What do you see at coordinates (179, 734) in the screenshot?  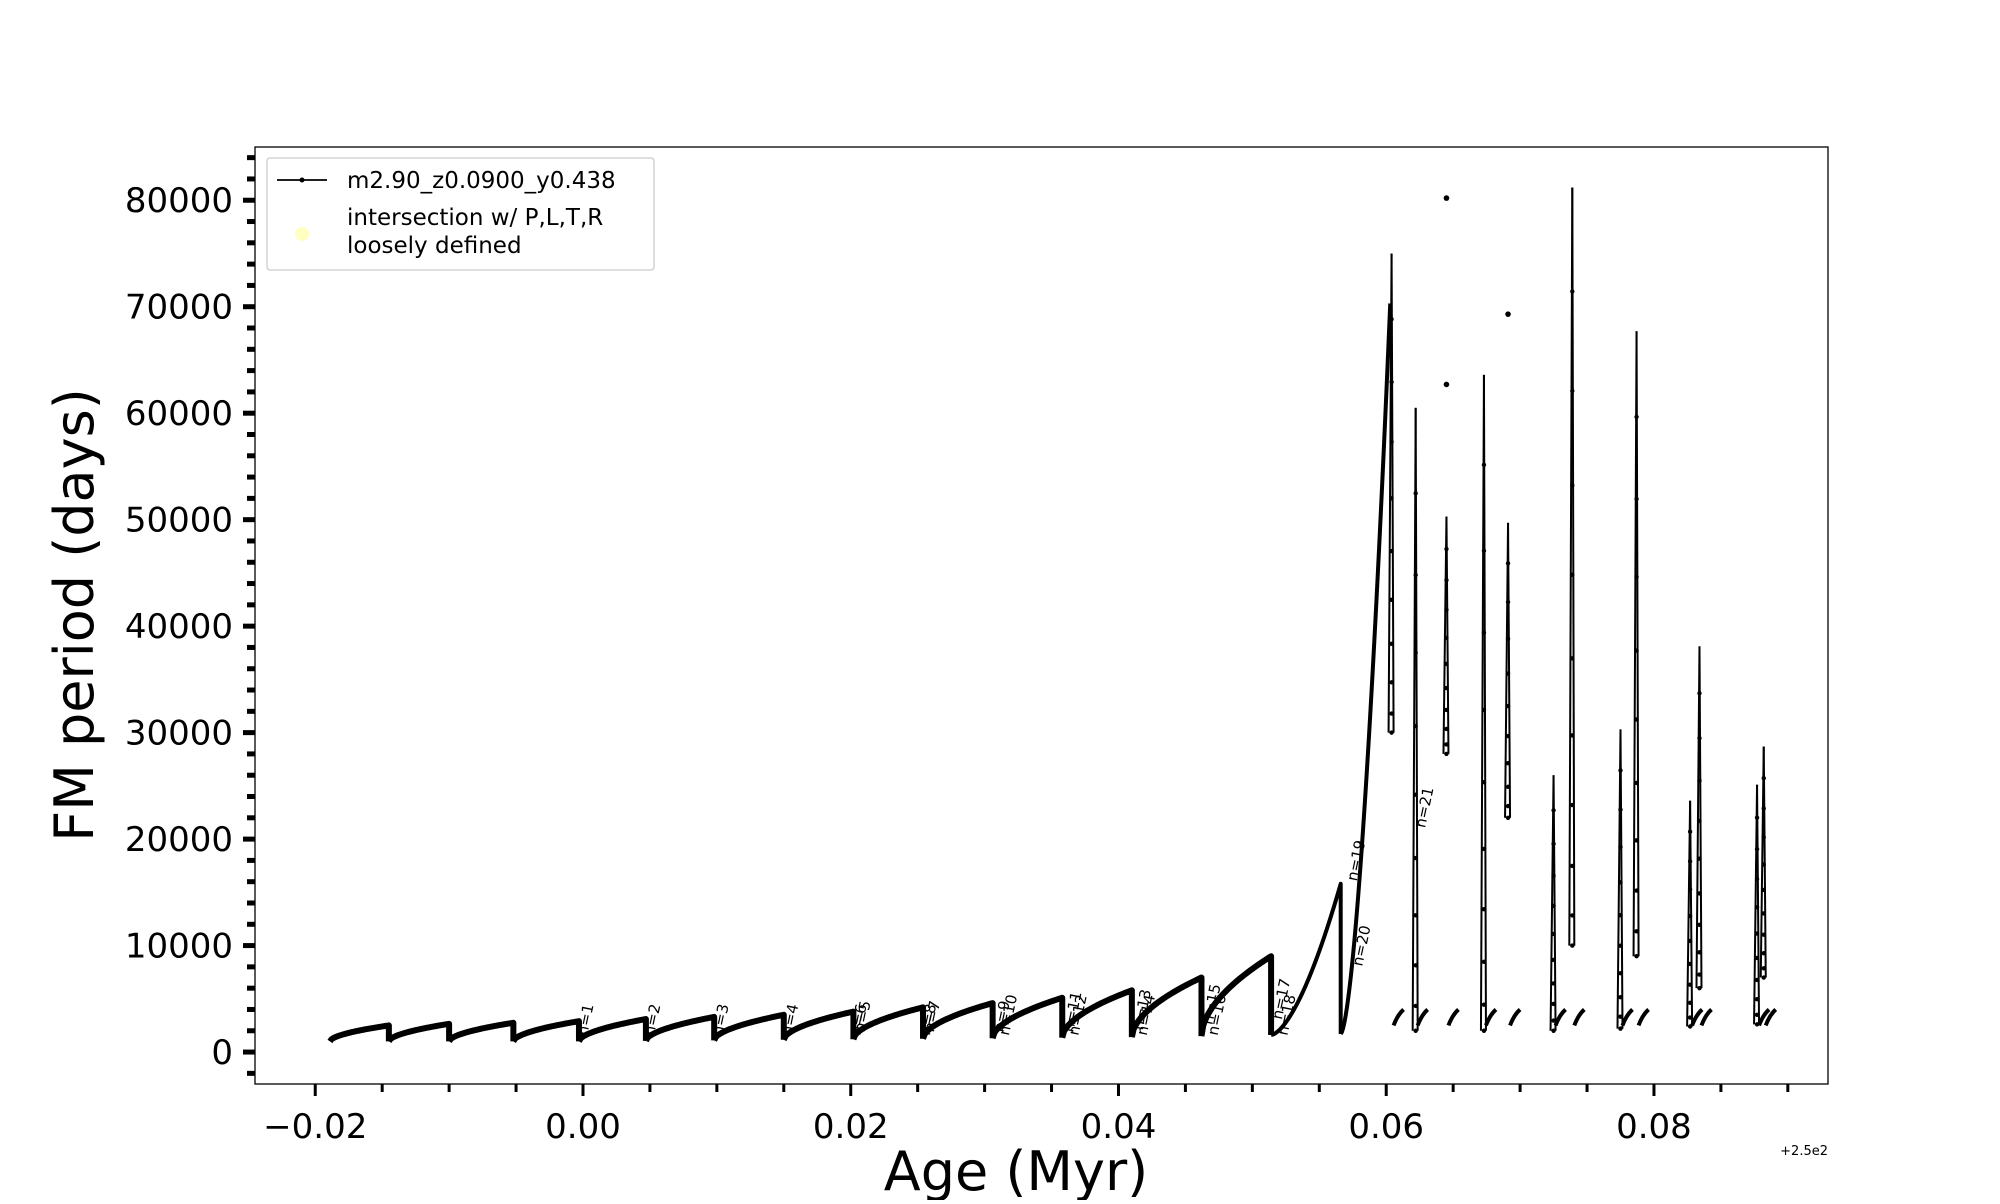 I see `y-tick-label: 30000` at bounding box center [179, 734].